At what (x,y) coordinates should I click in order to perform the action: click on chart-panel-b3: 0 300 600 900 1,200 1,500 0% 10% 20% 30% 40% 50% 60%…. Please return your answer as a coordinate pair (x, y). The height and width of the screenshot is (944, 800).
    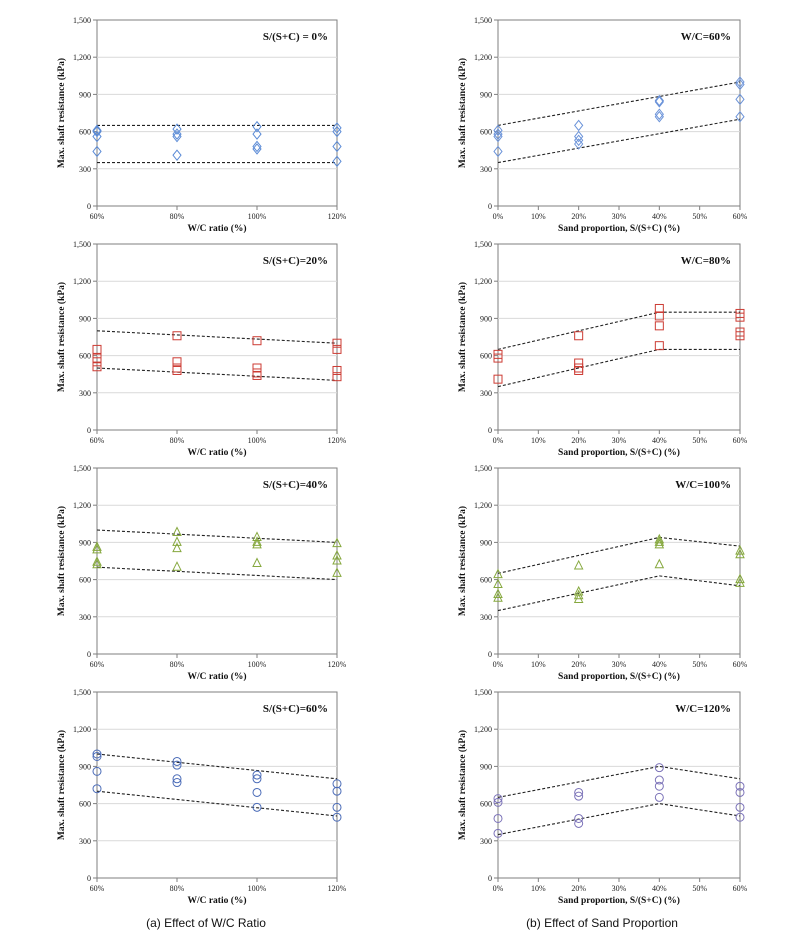
    Looking at the image, I should click on (602, 573).